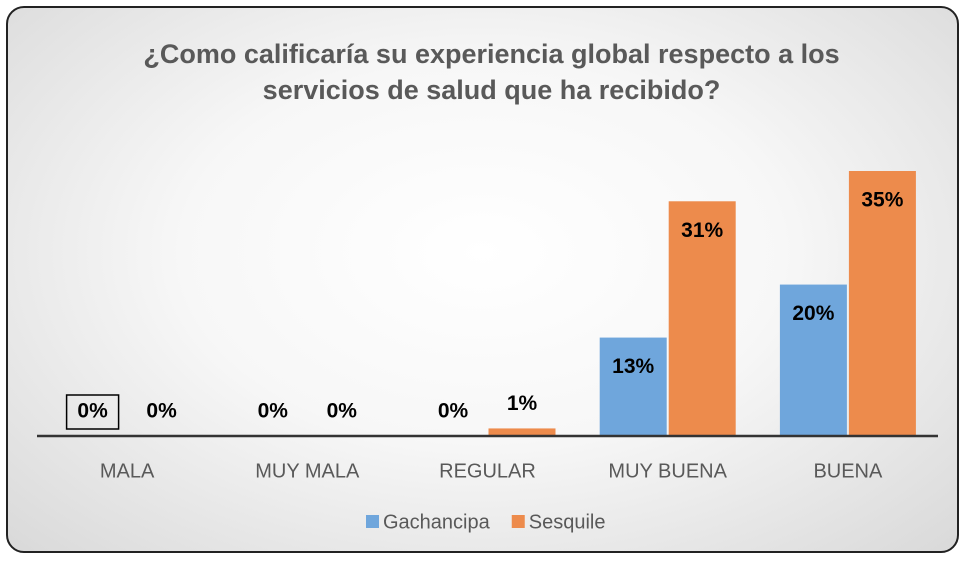 Image resolution: width=967 pixels, height=561 pixels. Describe the element at coordinates (813, 313) in the screenshot. I see `data-label: 20%` at that location.